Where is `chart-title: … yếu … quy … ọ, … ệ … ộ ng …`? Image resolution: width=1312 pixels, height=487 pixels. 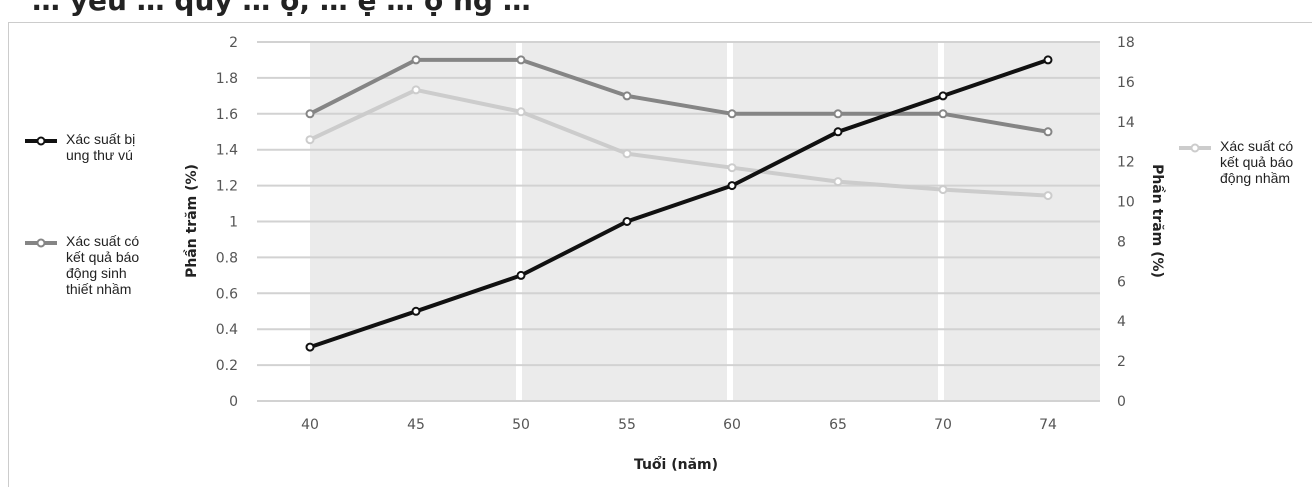
chart-title: … yếu … quy … ọ, … ệ … ộ ng … is located at coordinates (281, 8).